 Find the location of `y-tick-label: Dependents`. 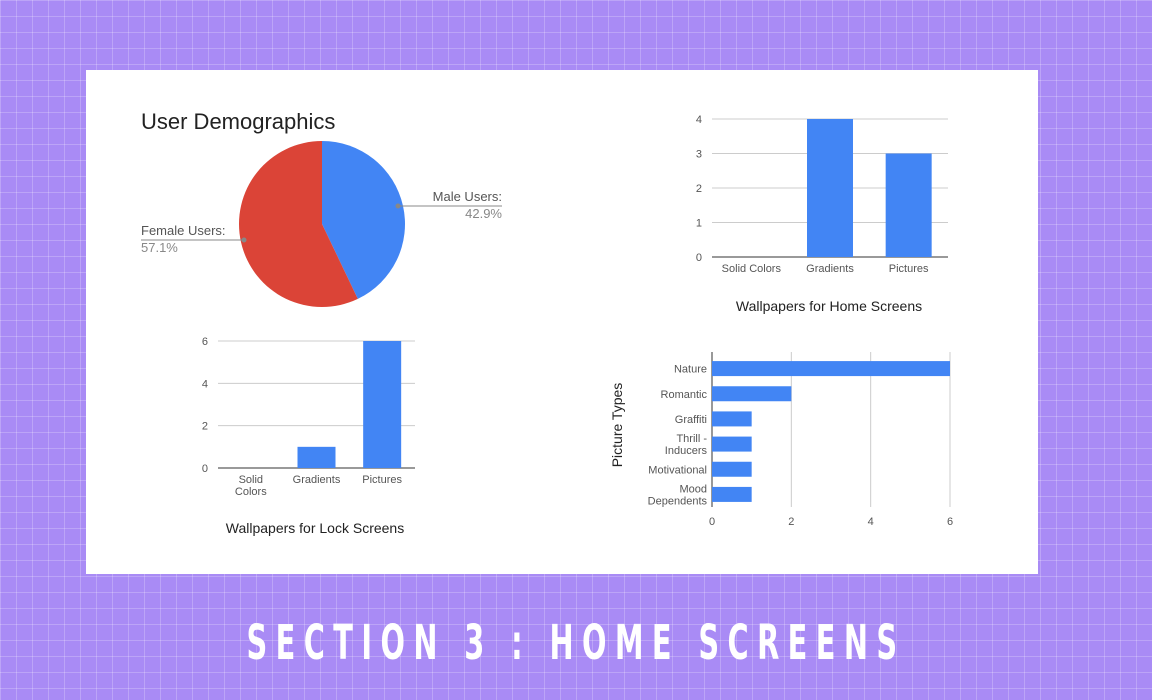

y-tick-label: Dependents is located at coordinates (678, 501).